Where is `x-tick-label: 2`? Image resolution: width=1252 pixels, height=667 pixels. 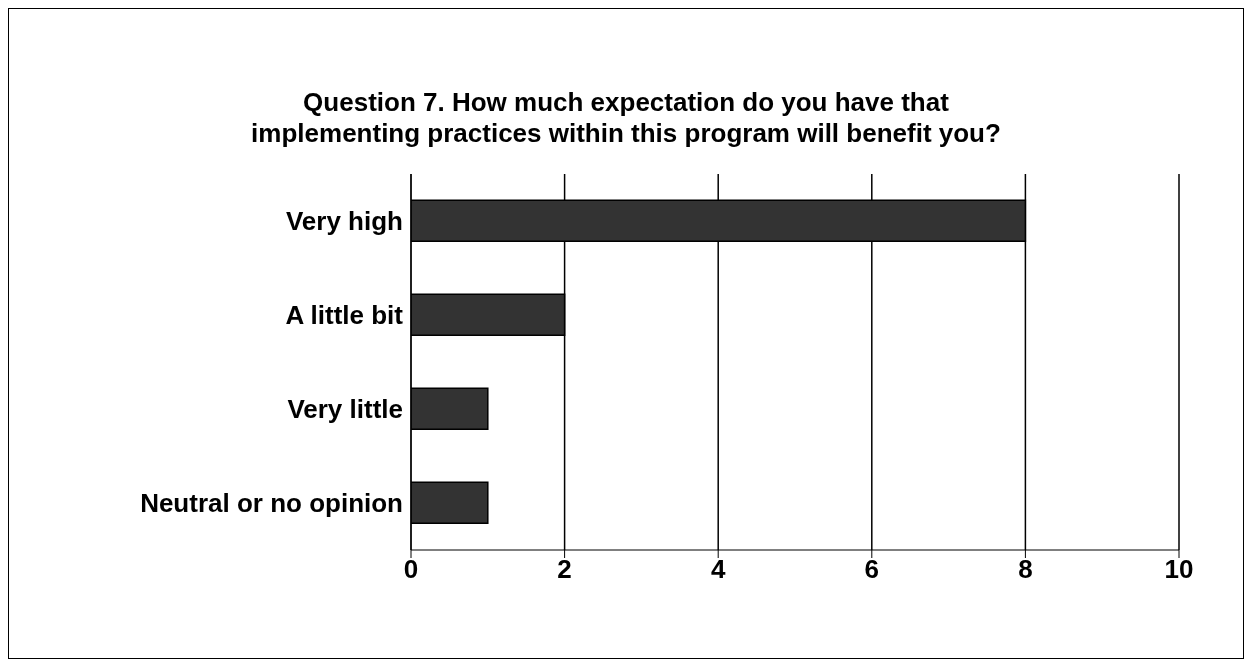
x-tick-label: 2 is located at coordinates (564, 569).